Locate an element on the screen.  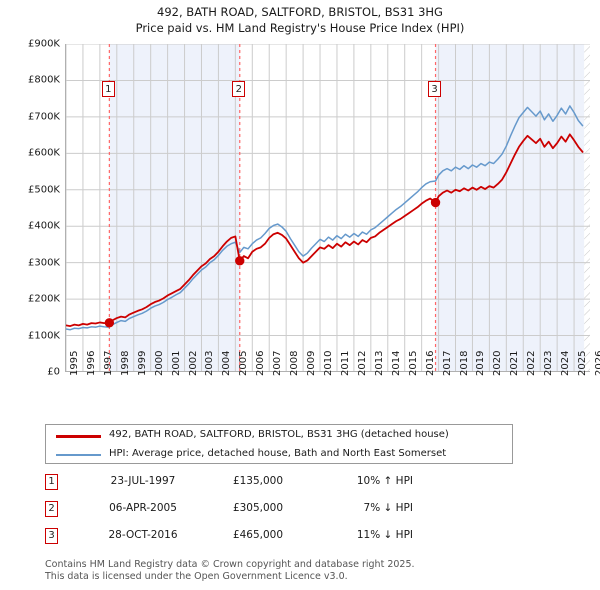
transaction-date: 28-OCT-2016 is located at coordinates (143, 535).